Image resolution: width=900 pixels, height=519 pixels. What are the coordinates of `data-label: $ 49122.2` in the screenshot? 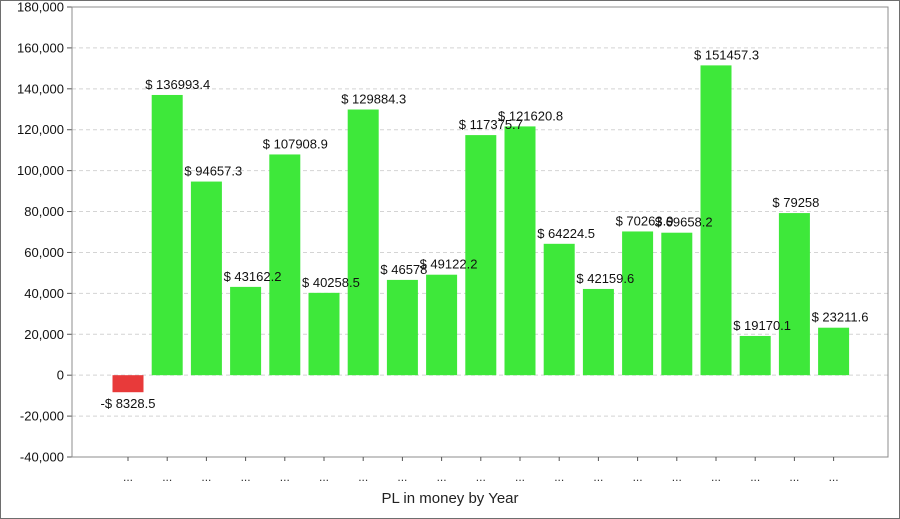 It's located at (449, 264).